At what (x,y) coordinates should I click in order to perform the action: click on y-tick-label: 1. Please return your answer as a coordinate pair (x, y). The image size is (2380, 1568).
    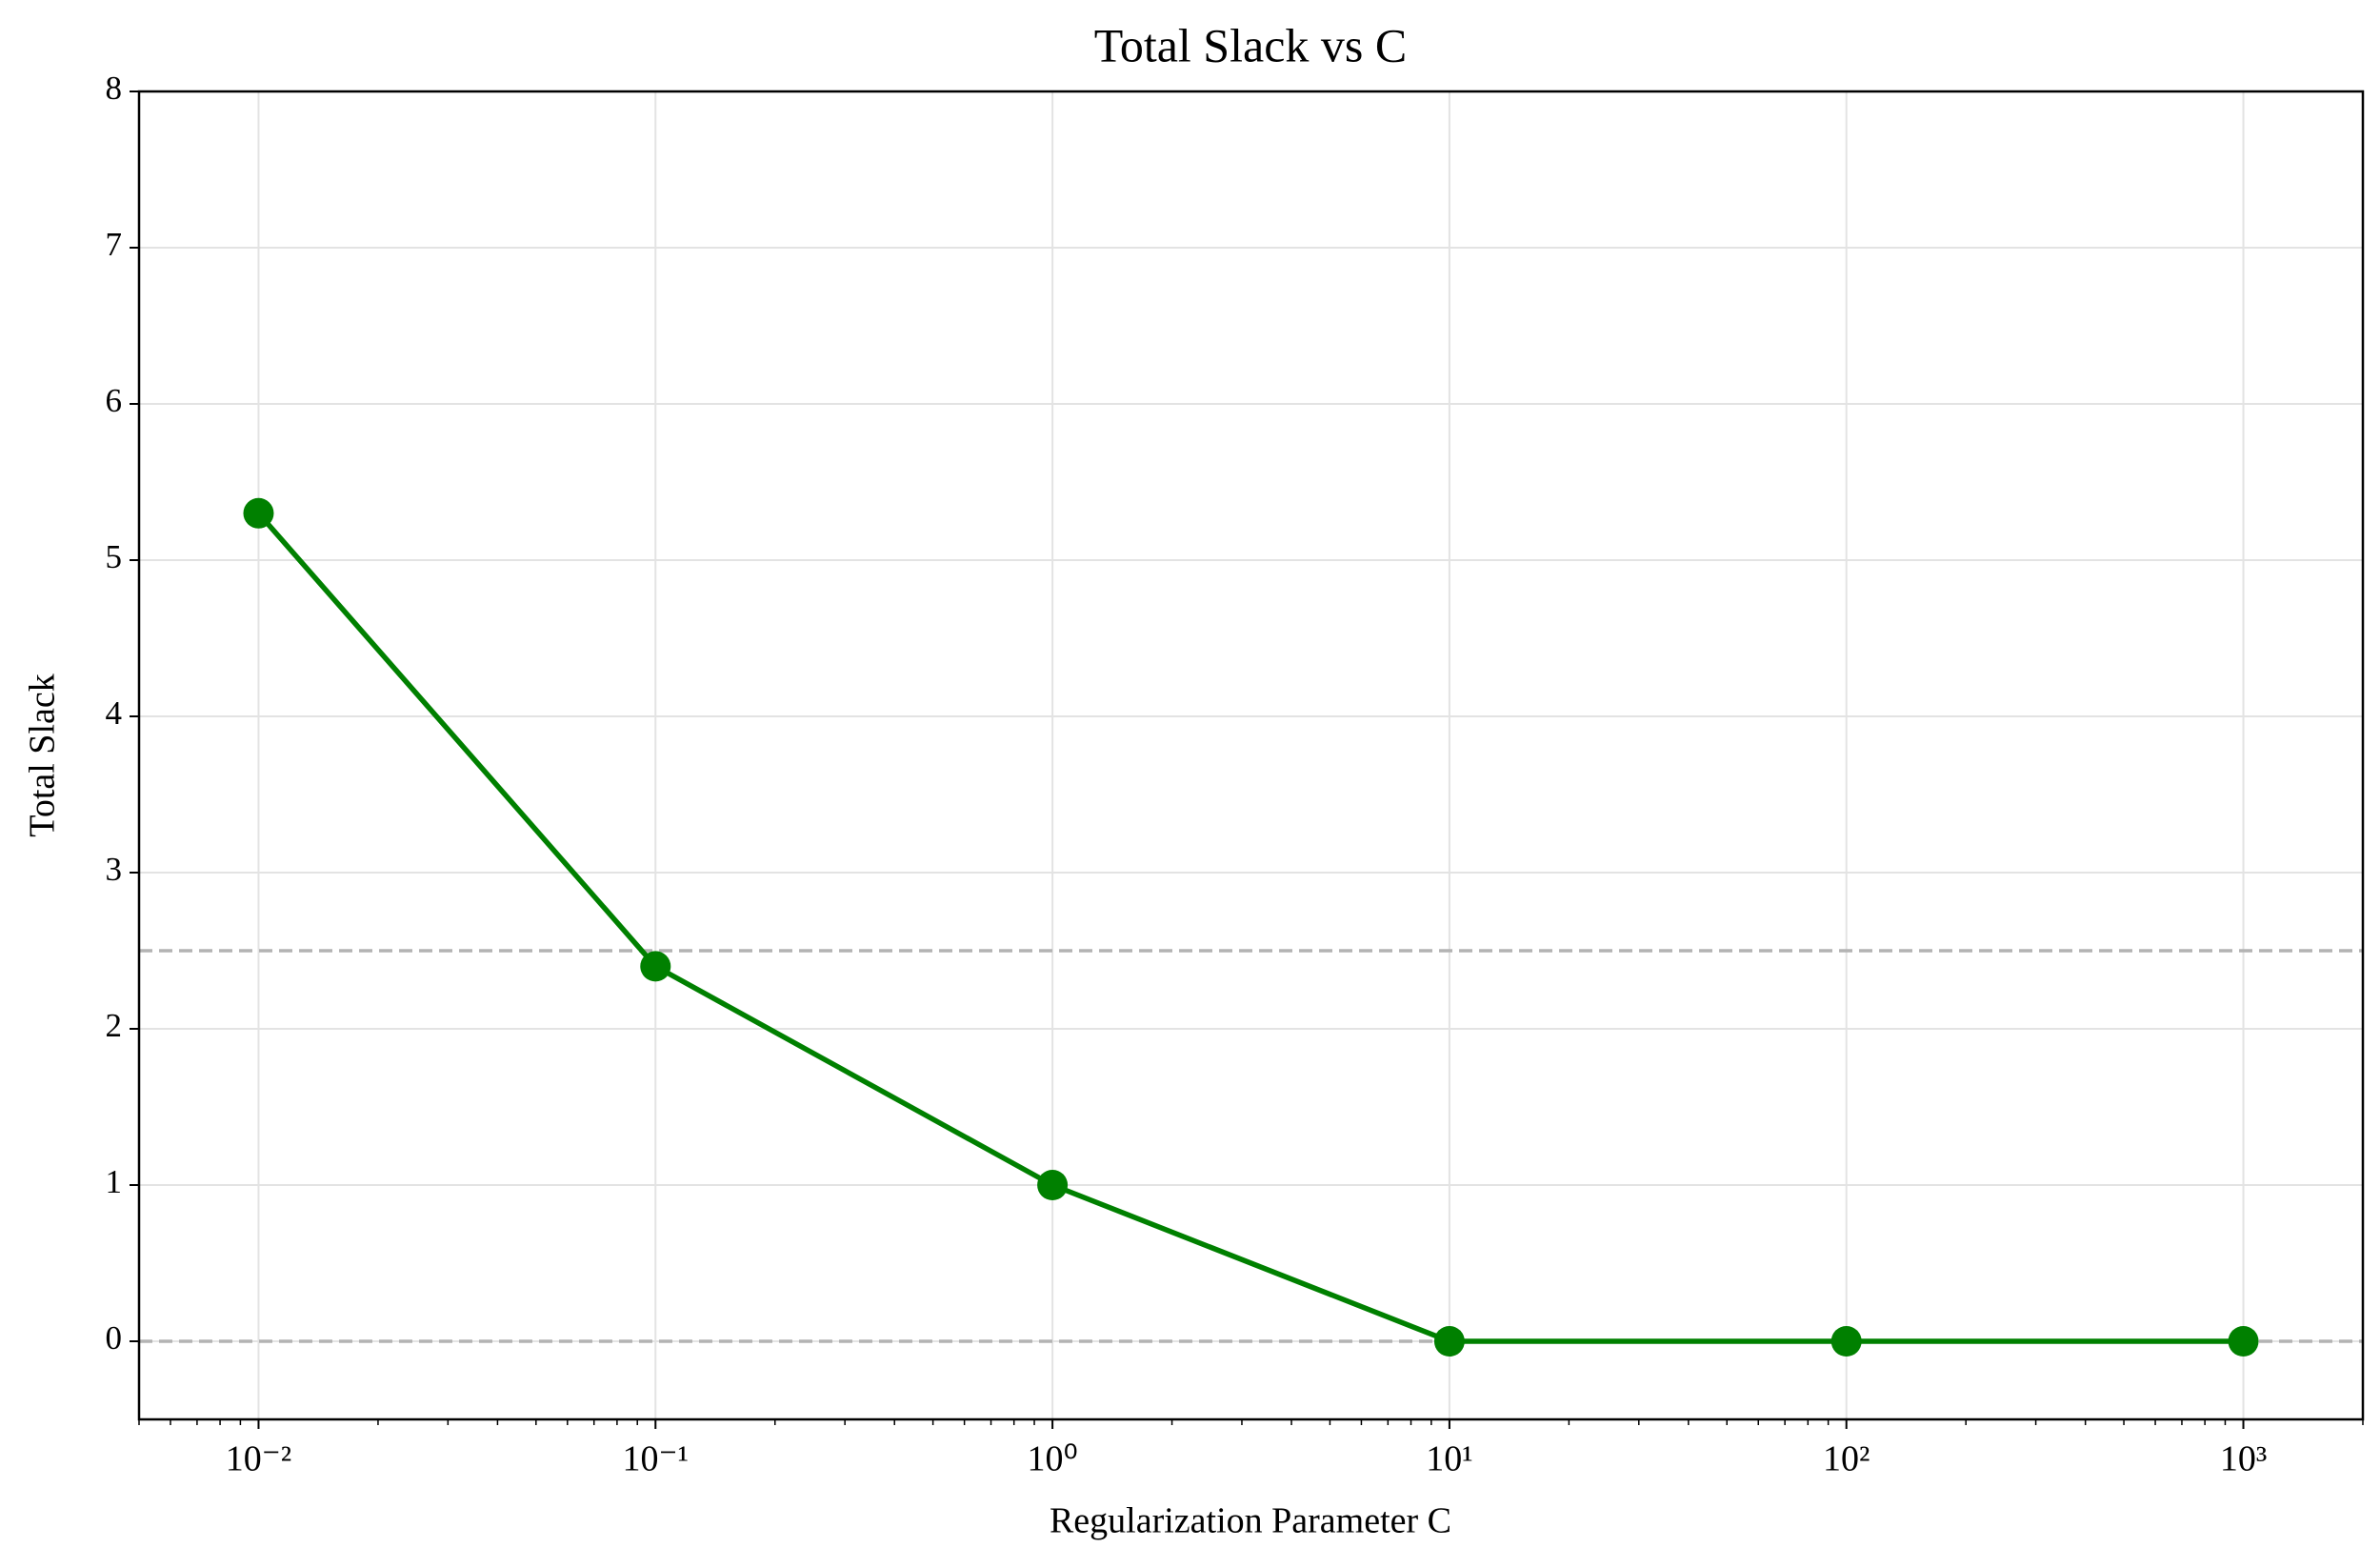
    Looking at the image, I should click on (114, 1181).